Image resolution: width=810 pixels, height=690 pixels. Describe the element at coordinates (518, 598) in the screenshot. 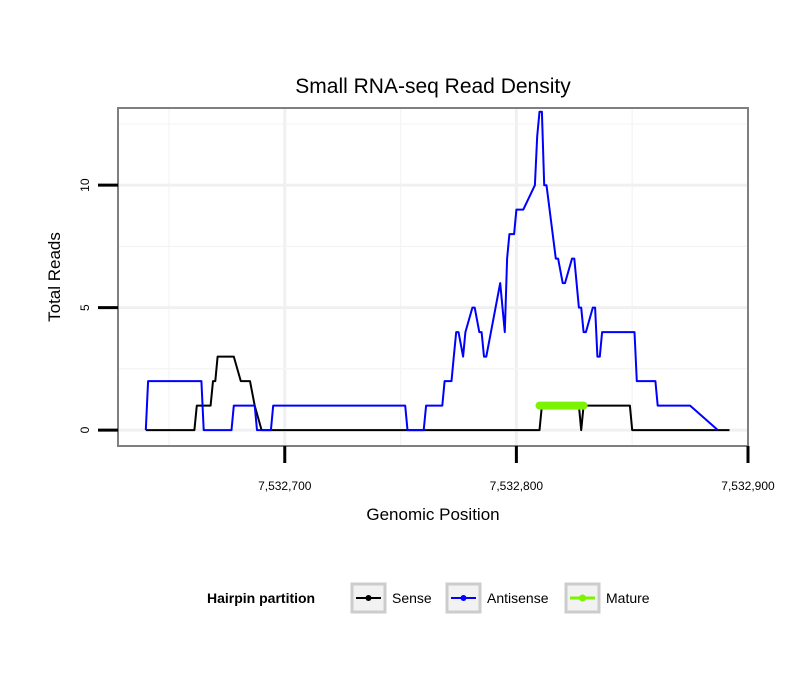

I see `legend-label-antisense: Antisense` at that location.